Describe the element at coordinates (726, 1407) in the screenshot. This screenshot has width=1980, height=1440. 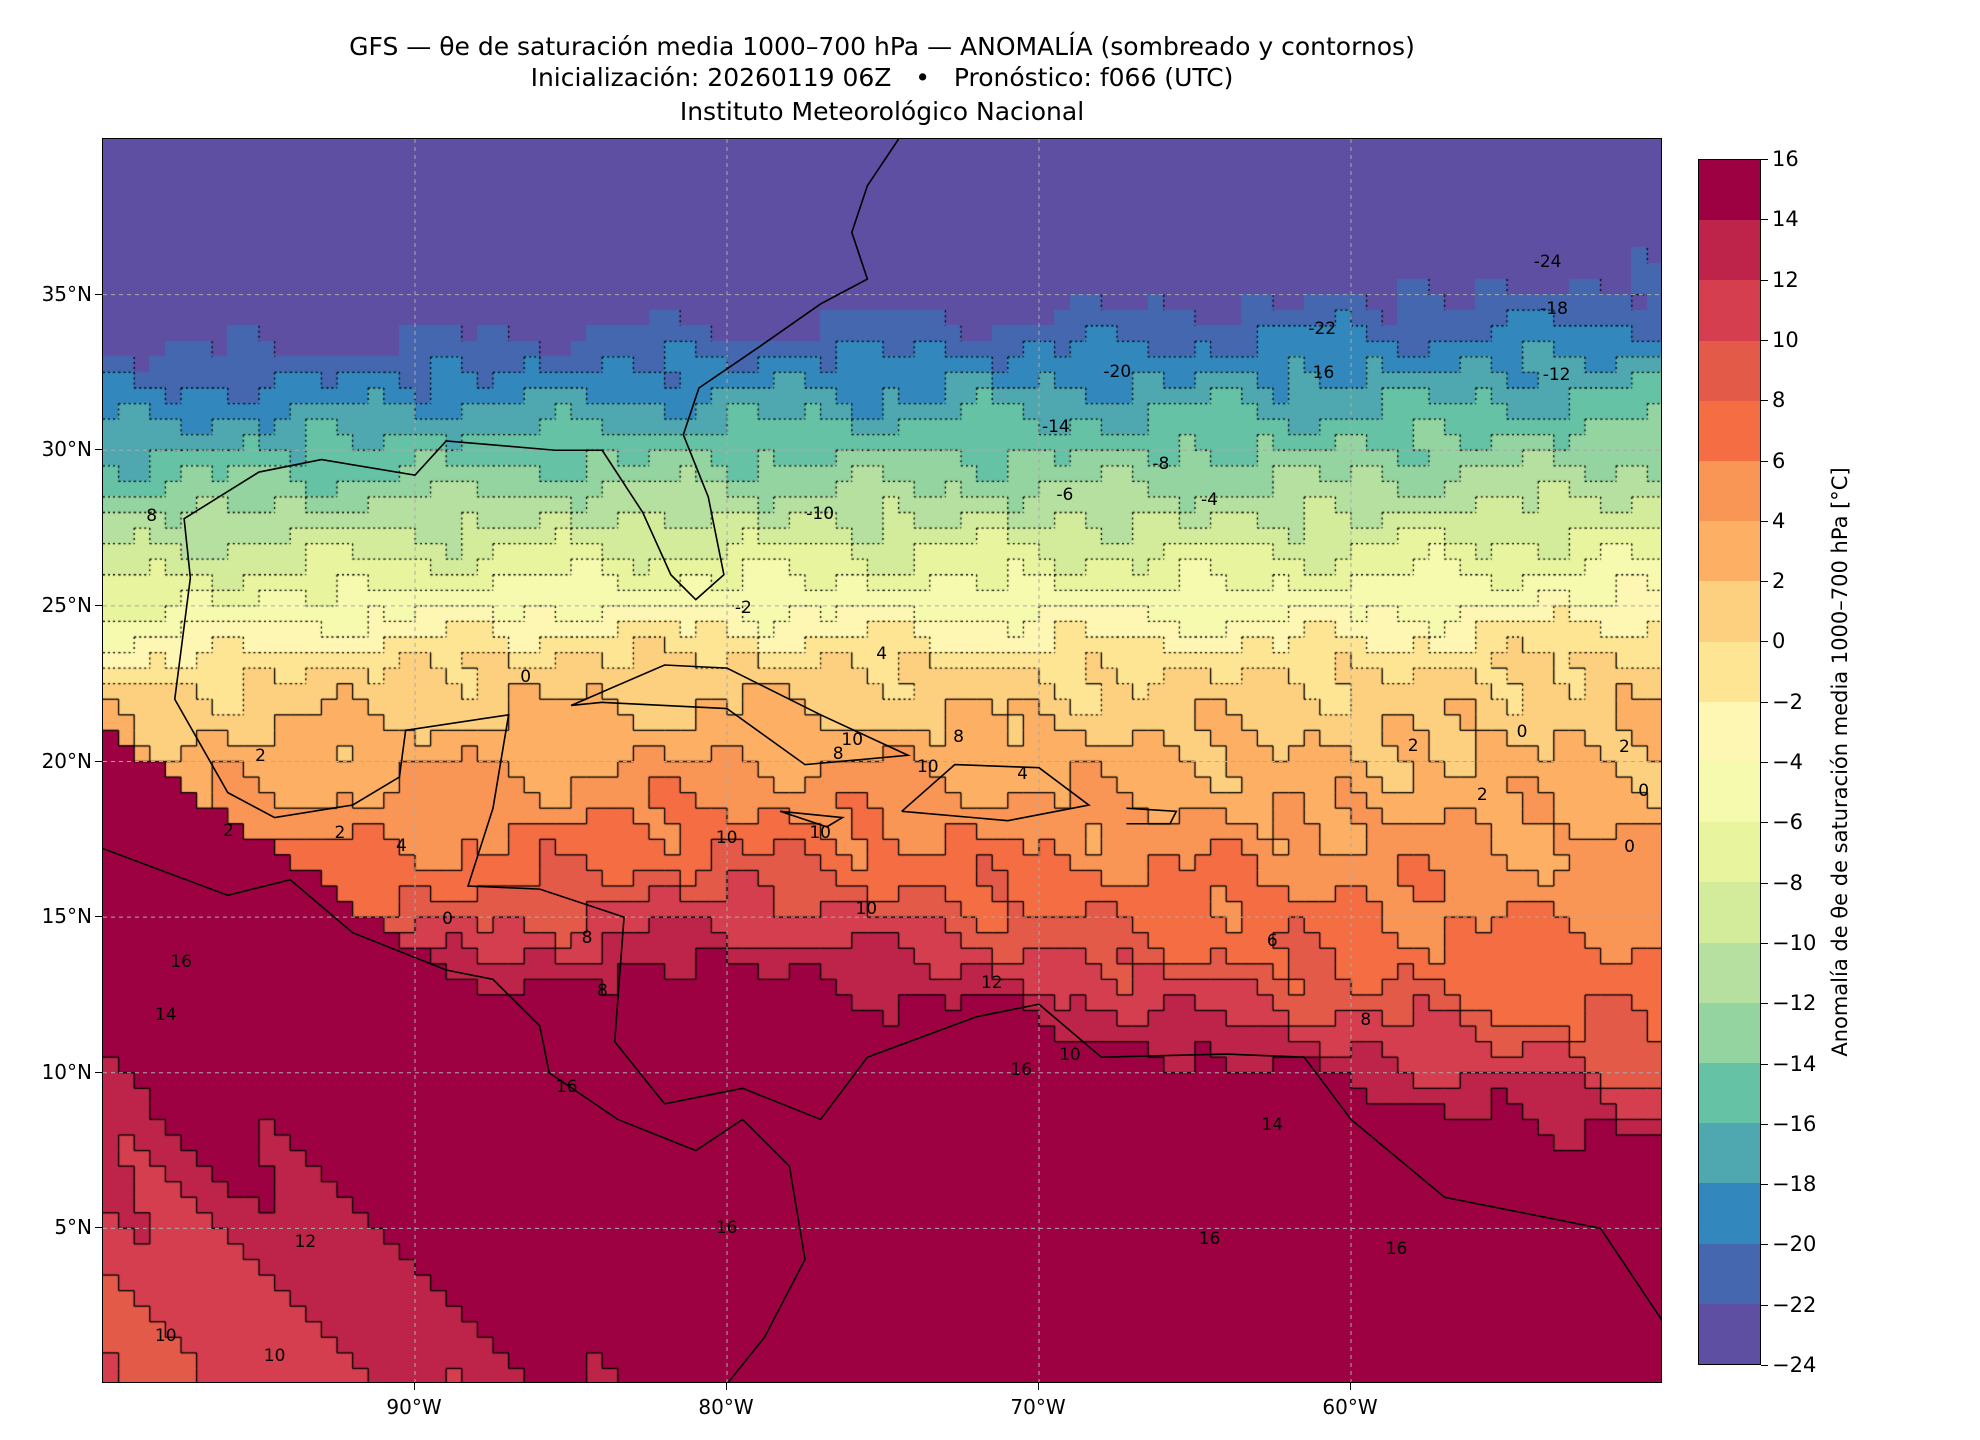
I see `x-tick-label: 80°W` at that location.